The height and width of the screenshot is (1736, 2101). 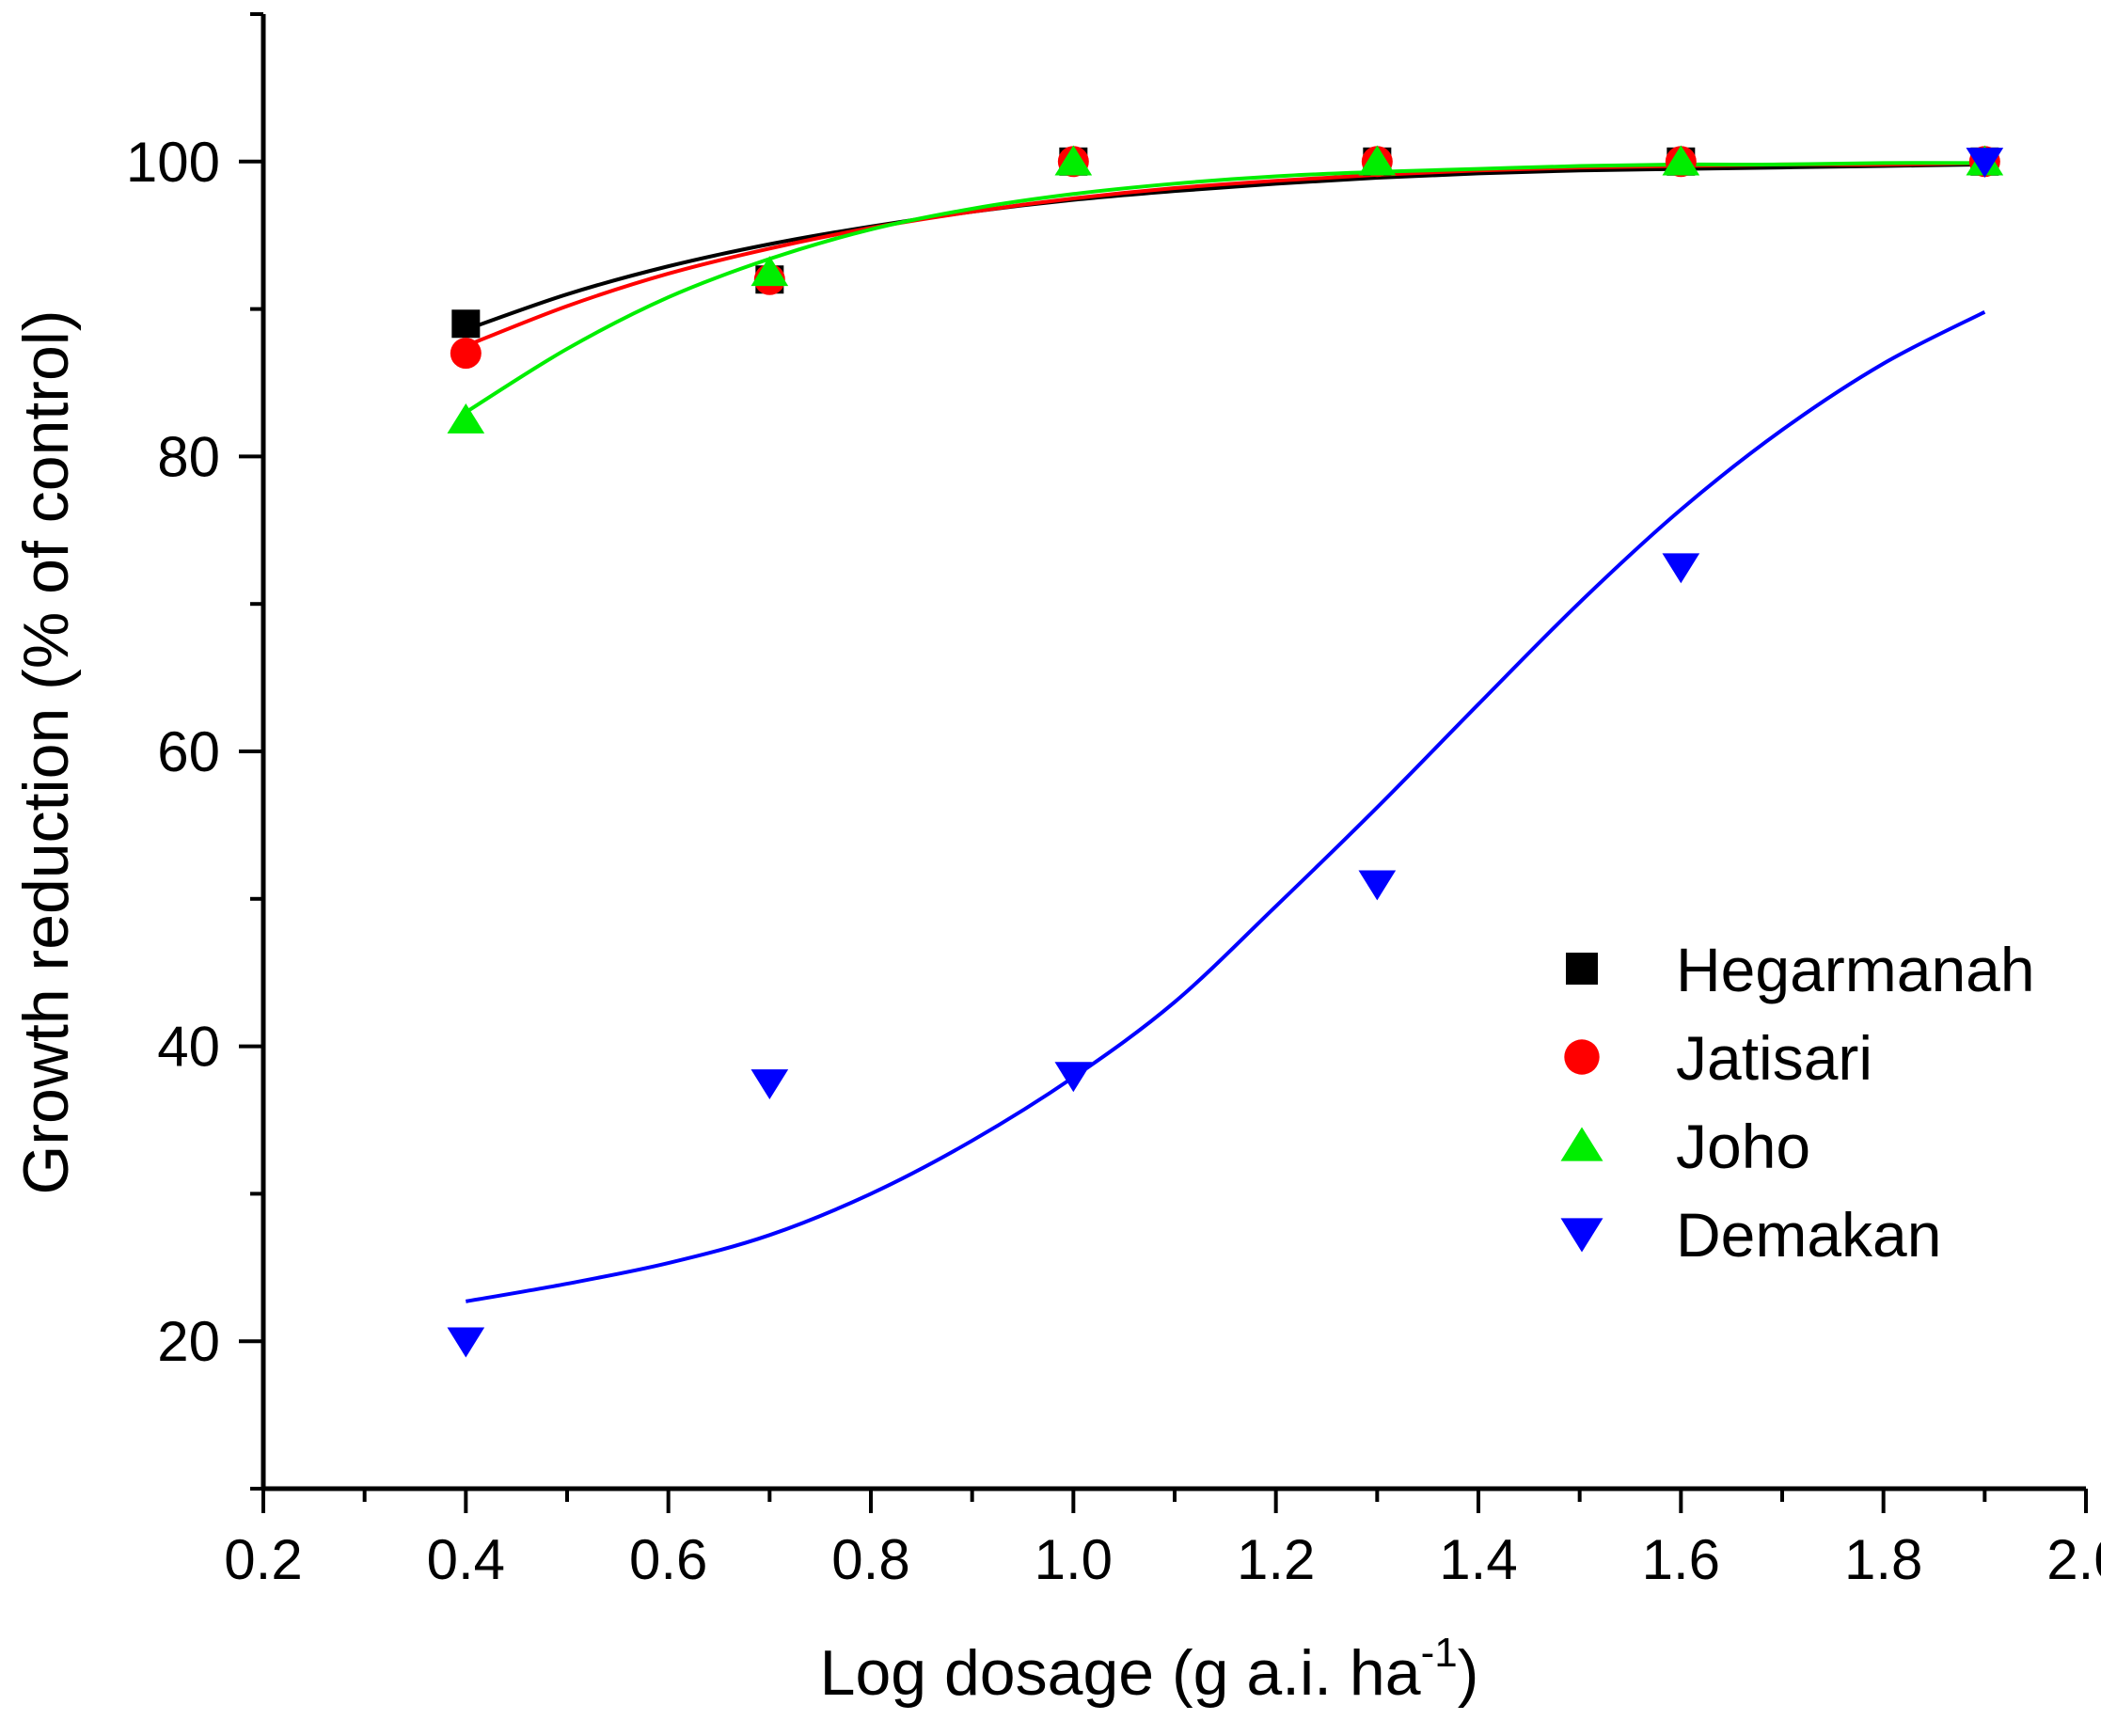 I want to click on legend: Hegarmanah Jatisari Joho Demakan, so click(x=1797, y=1102).